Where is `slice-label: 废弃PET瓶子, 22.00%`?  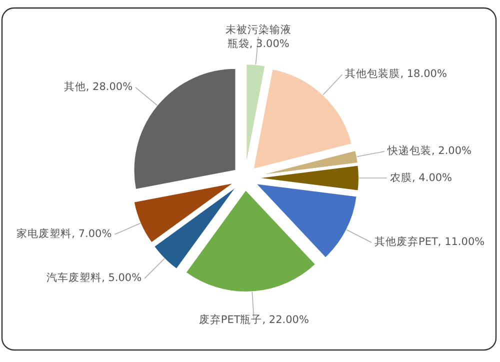
slice-label: 废弃PET瓶子, 22.00% is located at coordinates (254, 319).